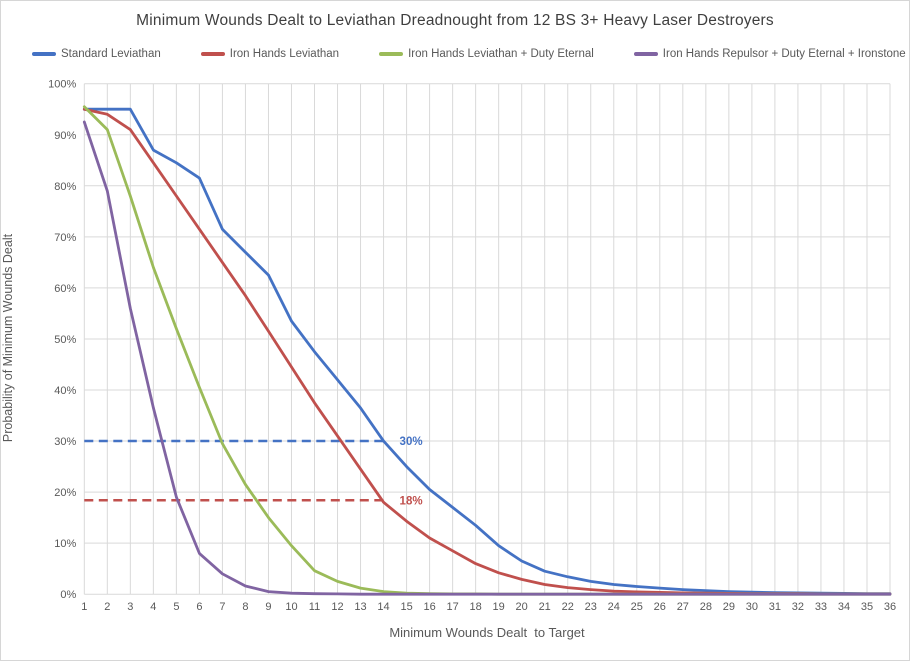  Describe the element at coordinates (314, 607) in the screenshot. I see `x-tick-label: 11` at that location.